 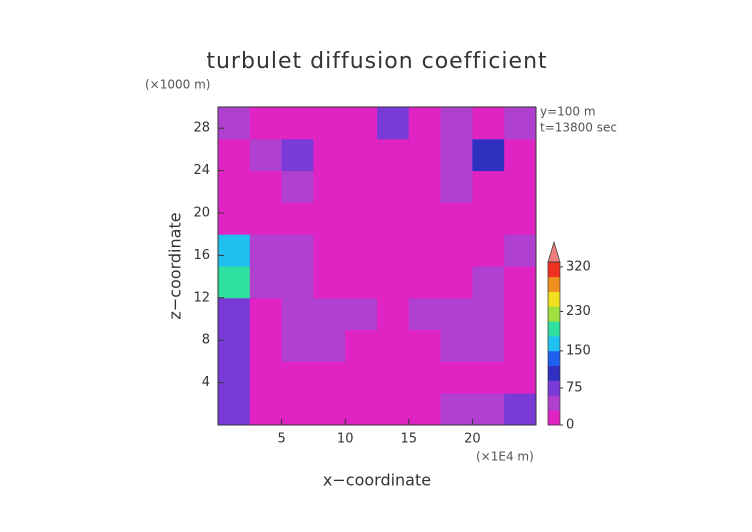 I want to click on colorbar-frame, so click(x=554, y=343).